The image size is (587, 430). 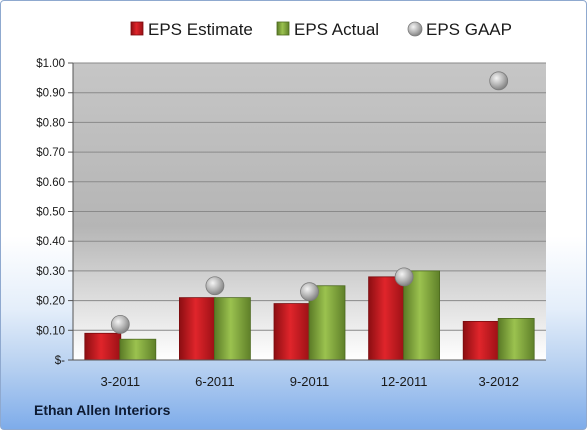 I want to click on y-tick-label: $0.90, so click(x=50, y=94).